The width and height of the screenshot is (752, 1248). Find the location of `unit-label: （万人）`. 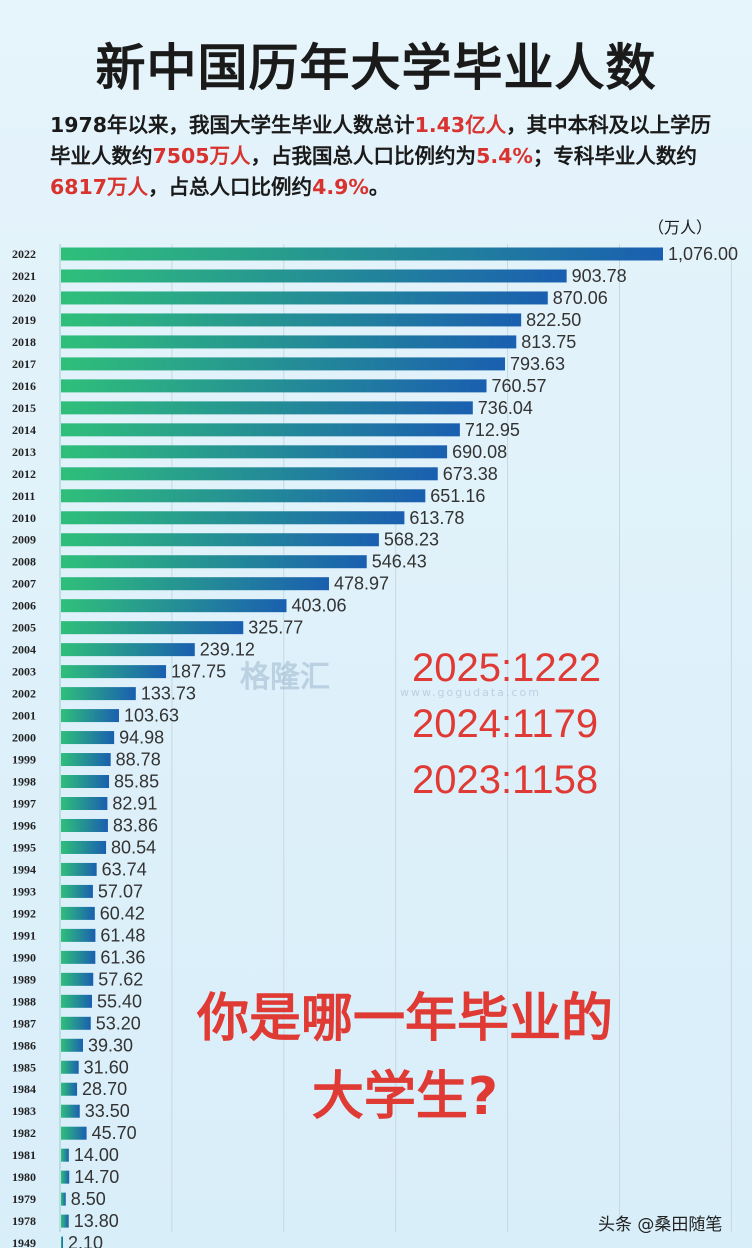

unit-label: （万人） is located at coordinates (680, 227).